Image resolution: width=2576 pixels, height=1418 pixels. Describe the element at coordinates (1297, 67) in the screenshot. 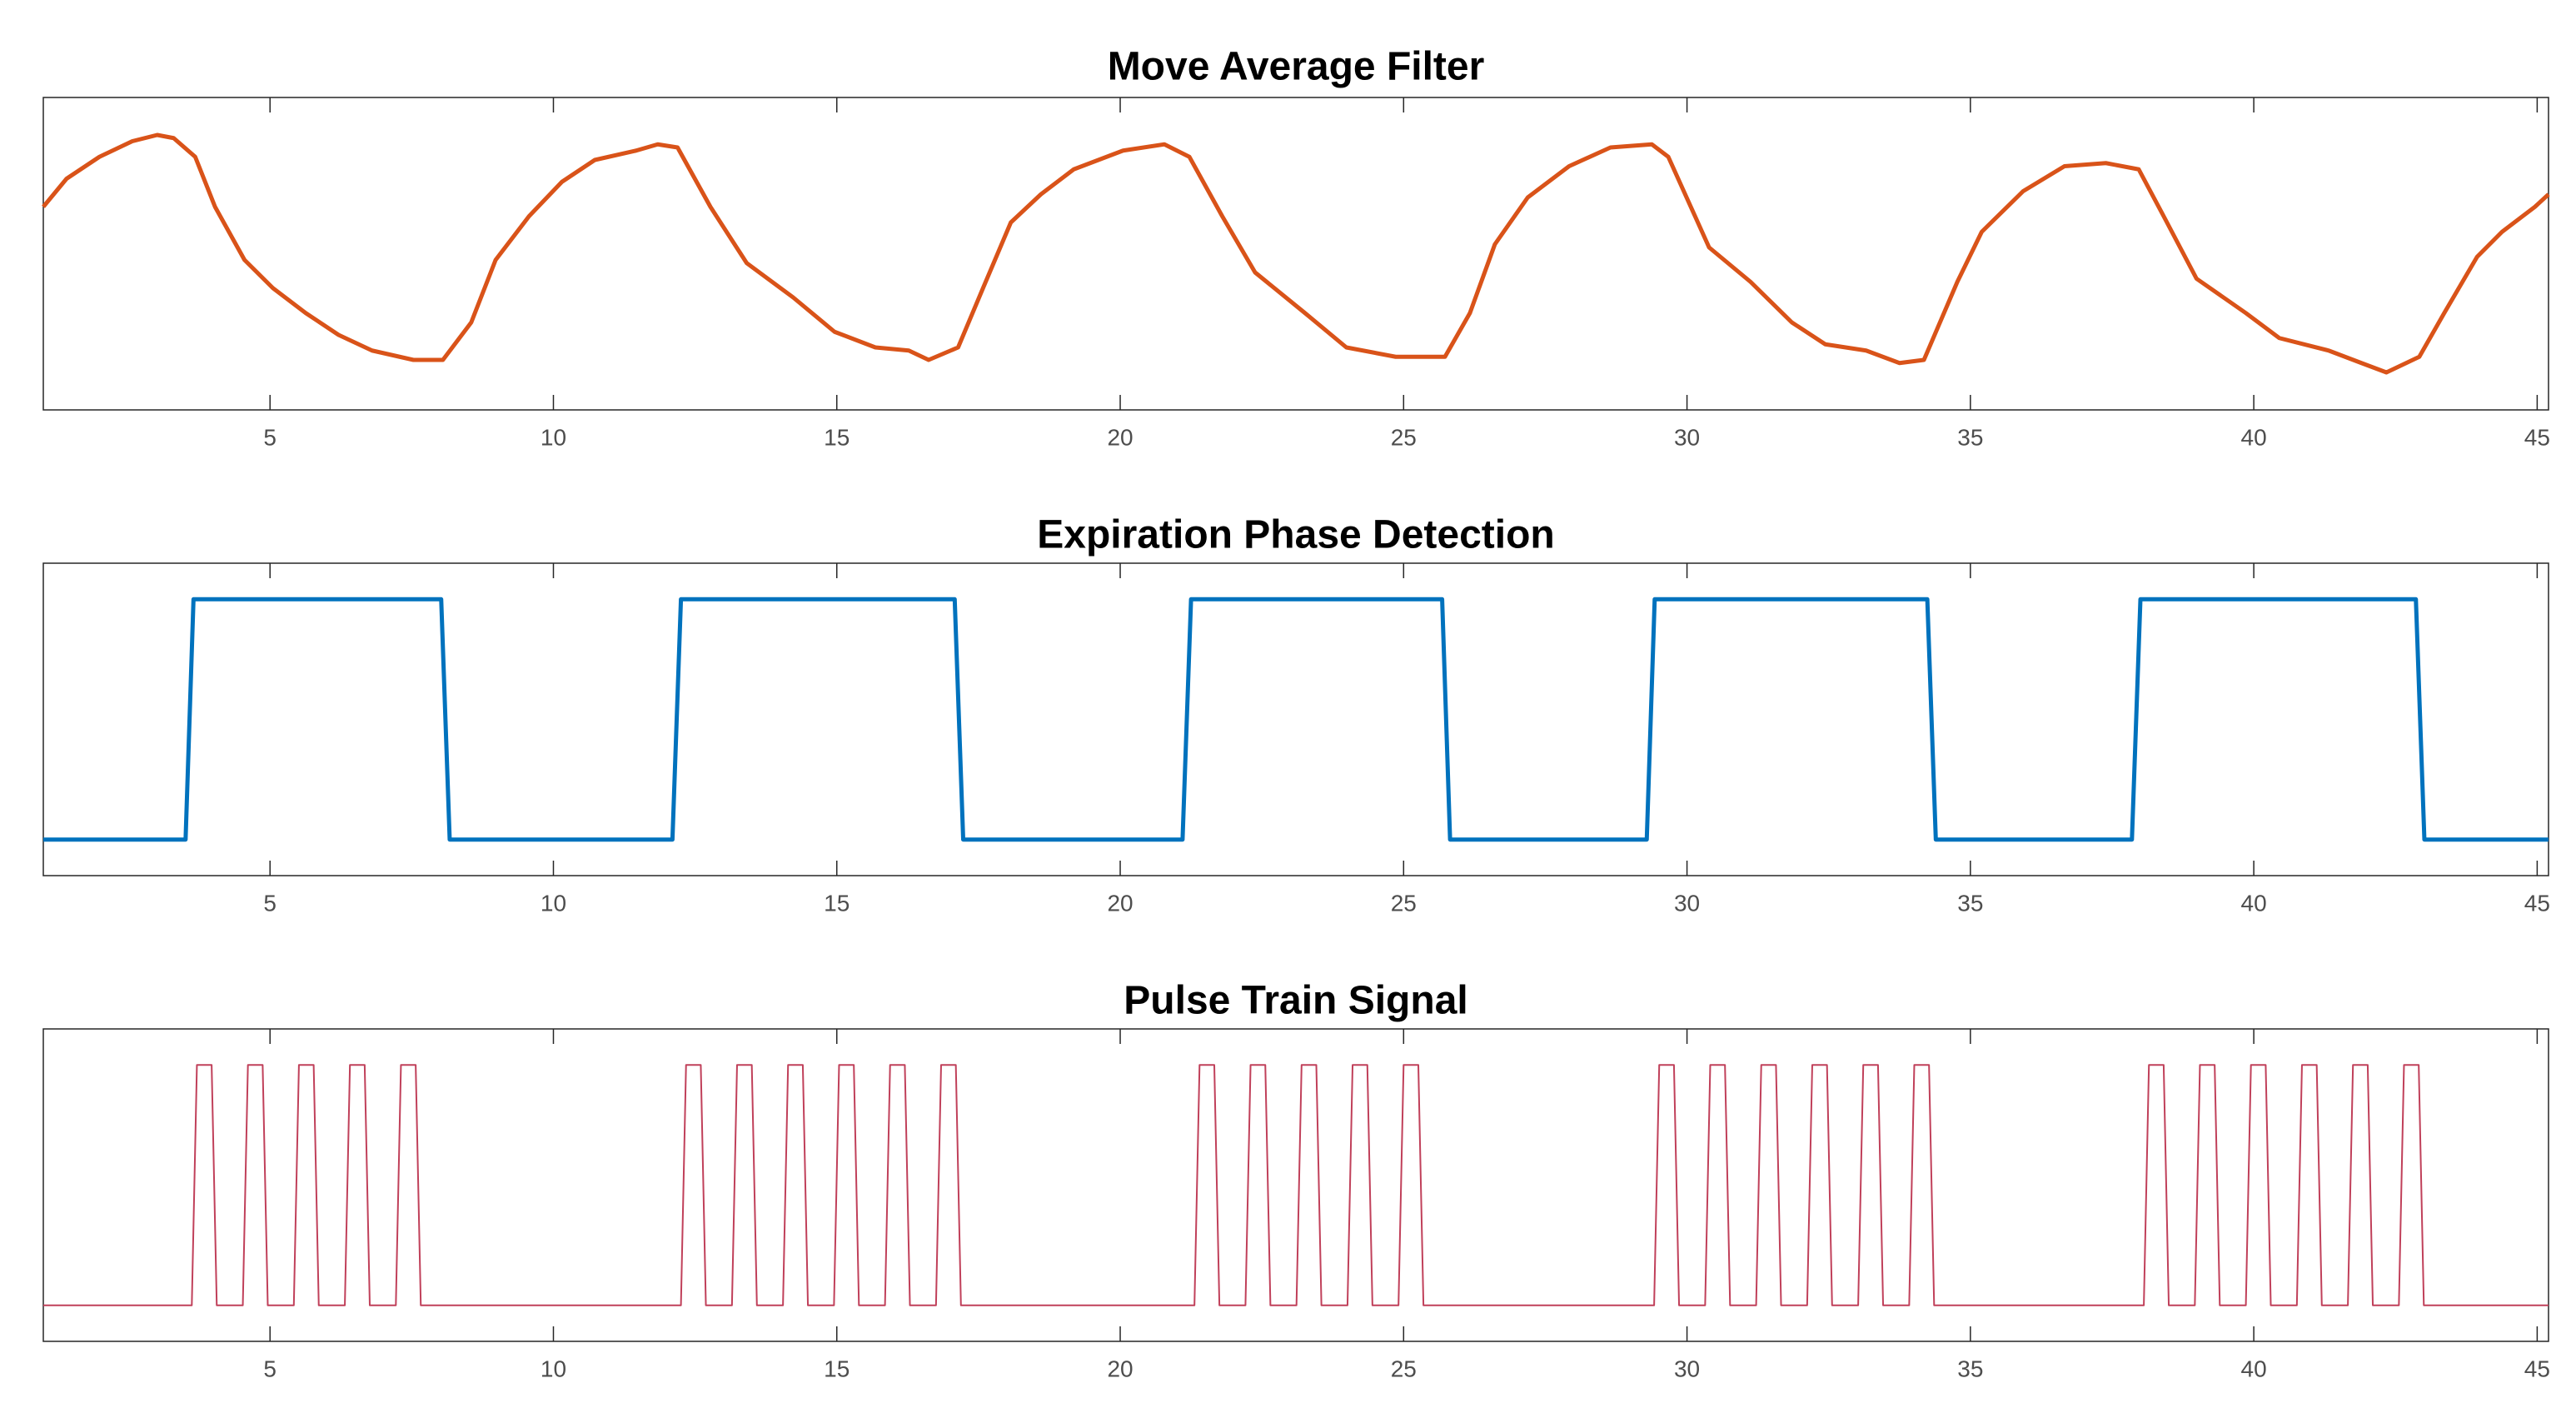

I see `chart-title: Move Average Filter` at that location.